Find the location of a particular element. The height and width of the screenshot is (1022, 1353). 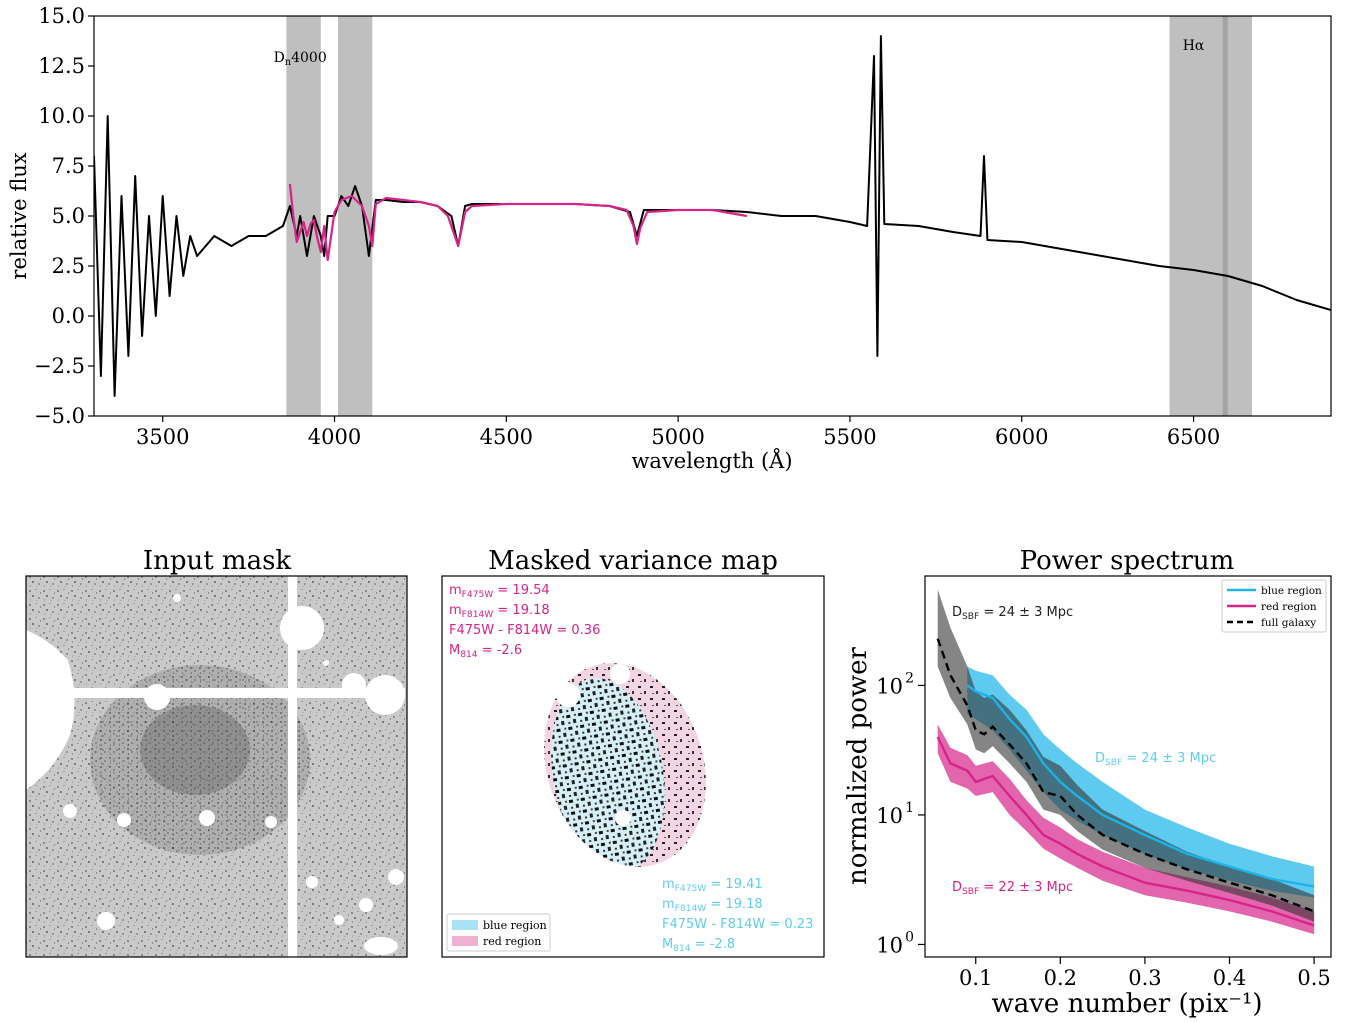

power-annotation-1: DSBF = 24 ± 3 Mpc is located at coordinates (1155, 759).